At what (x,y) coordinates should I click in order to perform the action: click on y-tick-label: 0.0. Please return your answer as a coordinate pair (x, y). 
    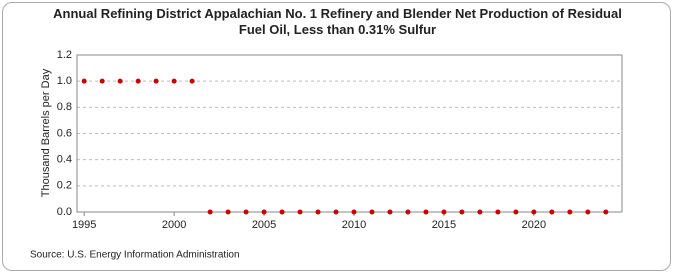
    Looking at the image, I should click on (64, 212).